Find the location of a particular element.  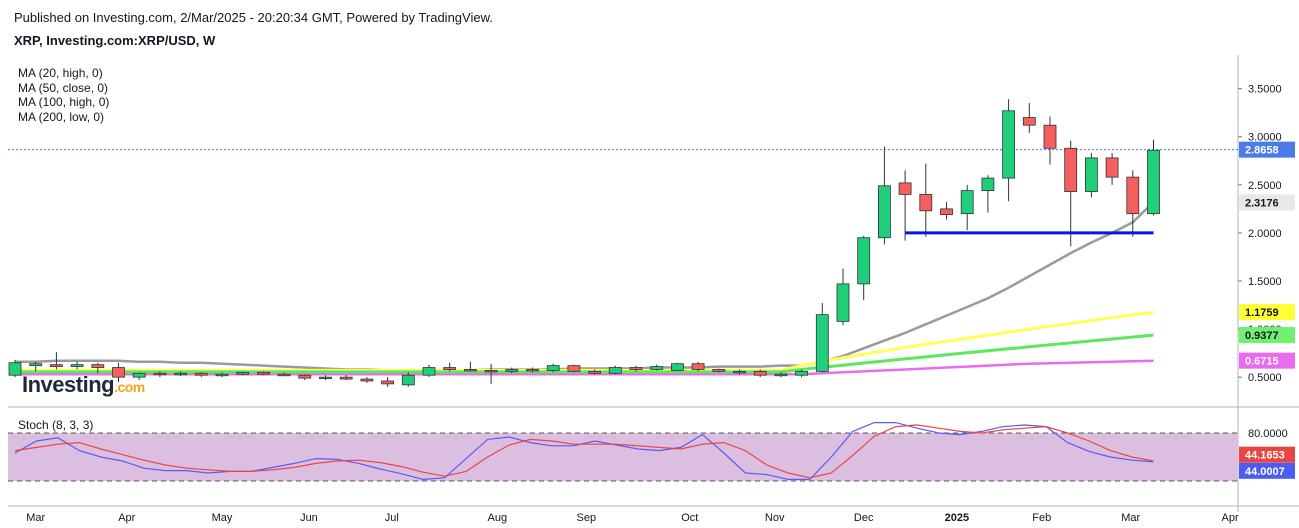

y-tick-label: 2.0000 is located at coordinates (1265, 234).